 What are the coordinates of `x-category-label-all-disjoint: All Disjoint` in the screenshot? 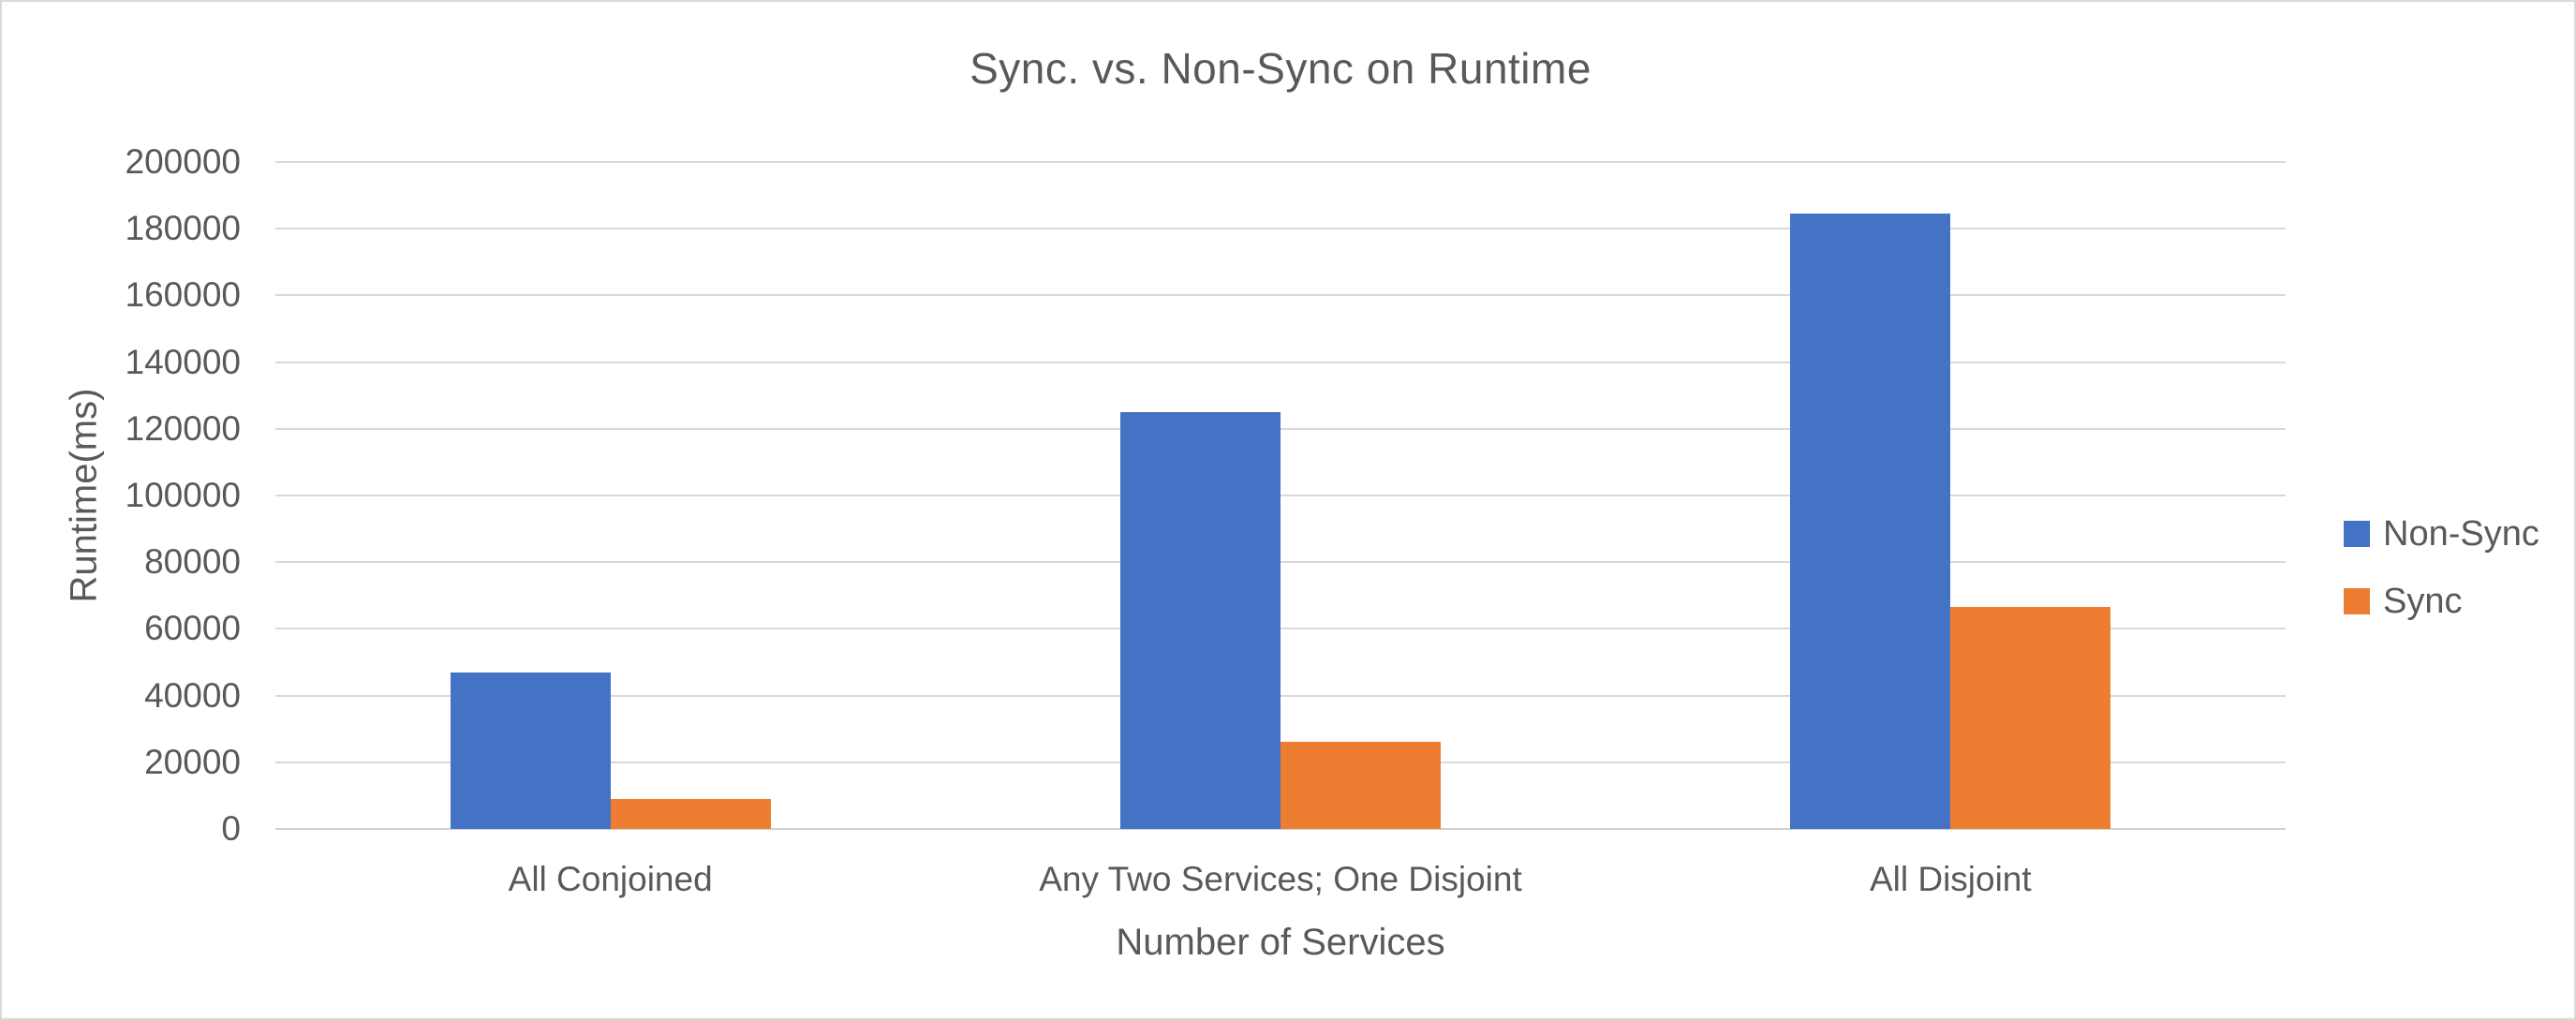 It's located at (1950, 879).